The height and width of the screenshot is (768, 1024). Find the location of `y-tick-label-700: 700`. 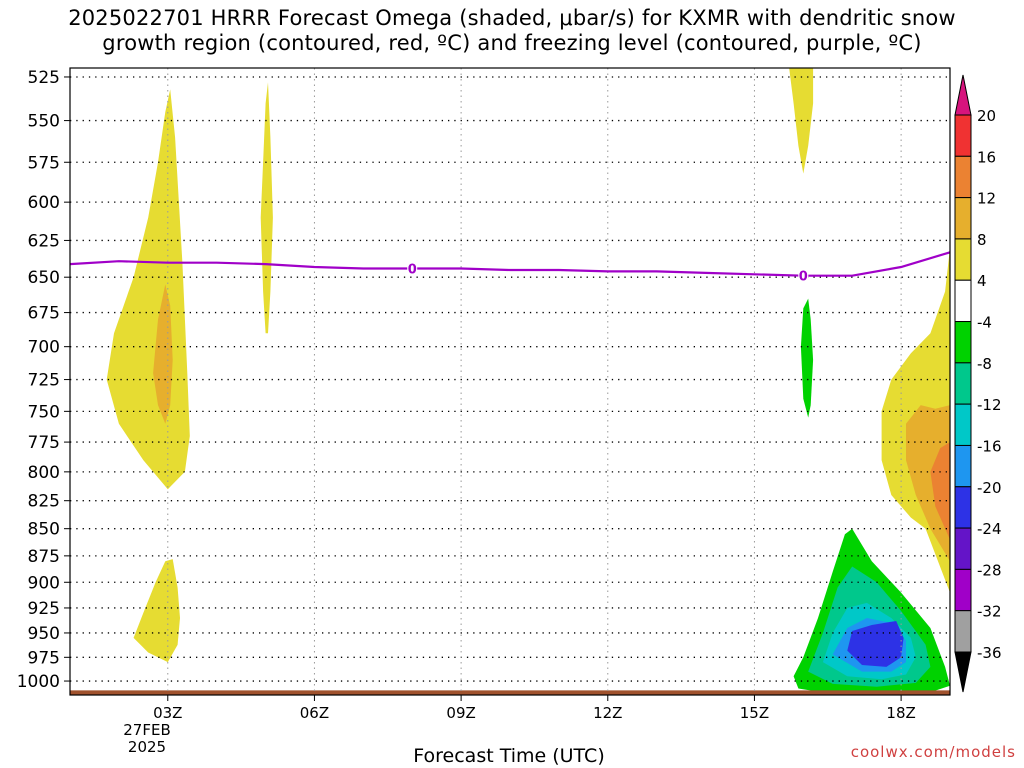

y-tick-label-700: 700 is located at coordinates (44, 348).